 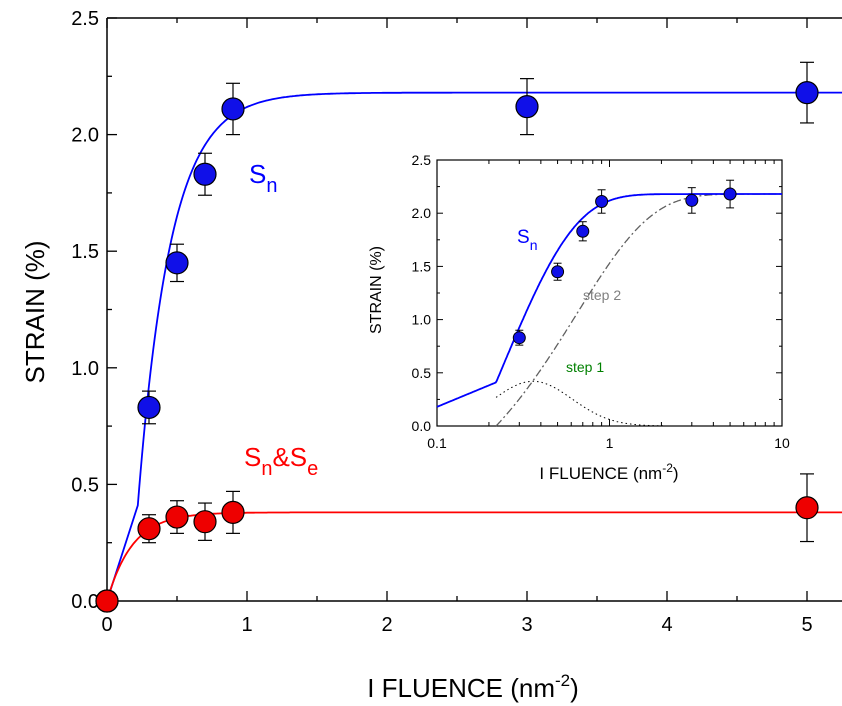 What do you see at coordinates (422, 320) in the screenshot?
I see `inset-y-tick-label: 1.0` at bounding box center [422, 320].